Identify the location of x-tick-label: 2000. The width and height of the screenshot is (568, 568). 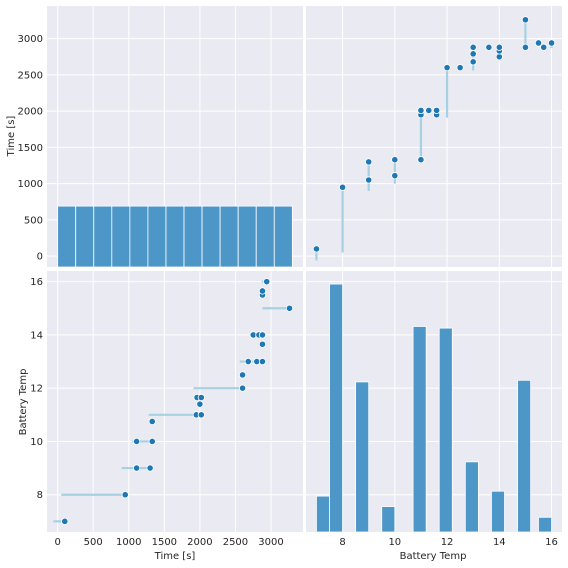
(199, 542).